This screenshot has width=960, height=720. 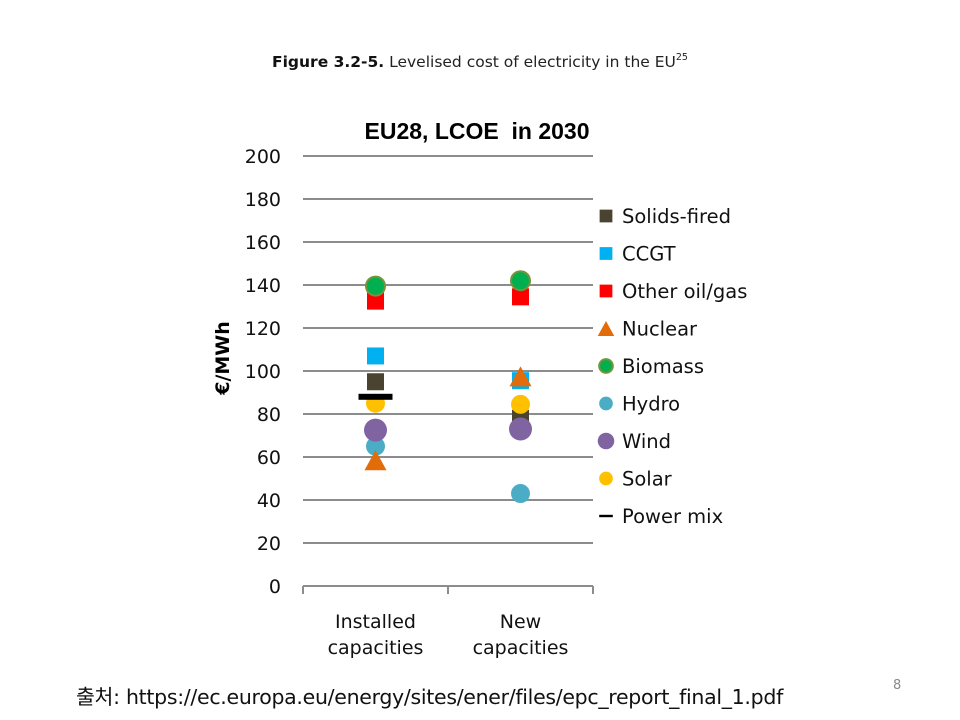 I want to click on figure-caption-text: Levelised cost of electricity in the EU, so click(x=530, y=62).